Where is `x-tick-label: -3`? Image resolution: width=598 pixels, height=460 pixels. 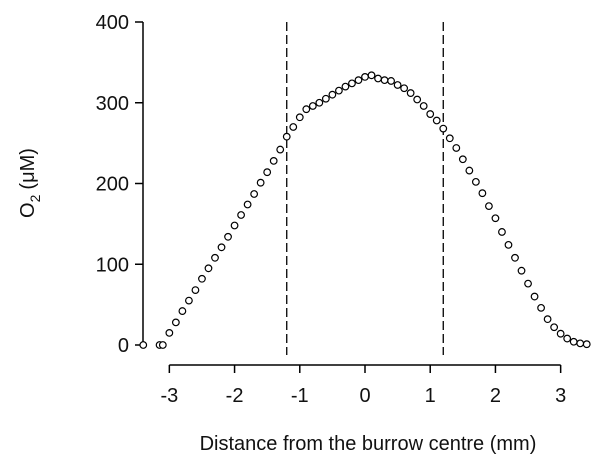
x-tick-label: -3 is located at coordinates (169, 396).